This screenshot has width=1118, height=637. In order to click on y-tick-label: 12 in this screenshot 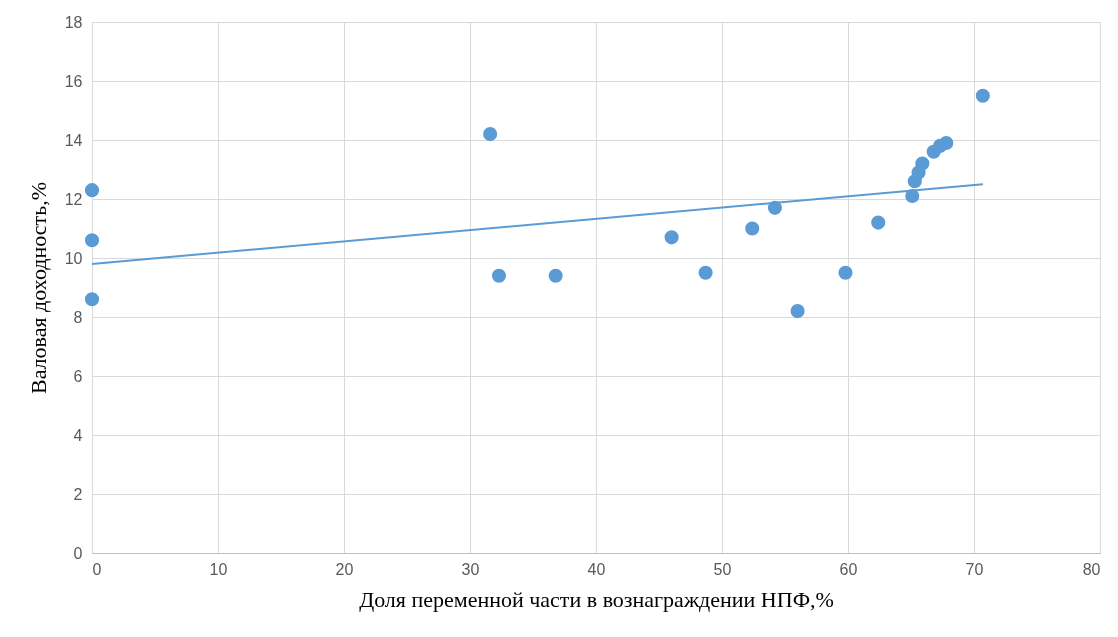, I will do `click(73, 199)`.